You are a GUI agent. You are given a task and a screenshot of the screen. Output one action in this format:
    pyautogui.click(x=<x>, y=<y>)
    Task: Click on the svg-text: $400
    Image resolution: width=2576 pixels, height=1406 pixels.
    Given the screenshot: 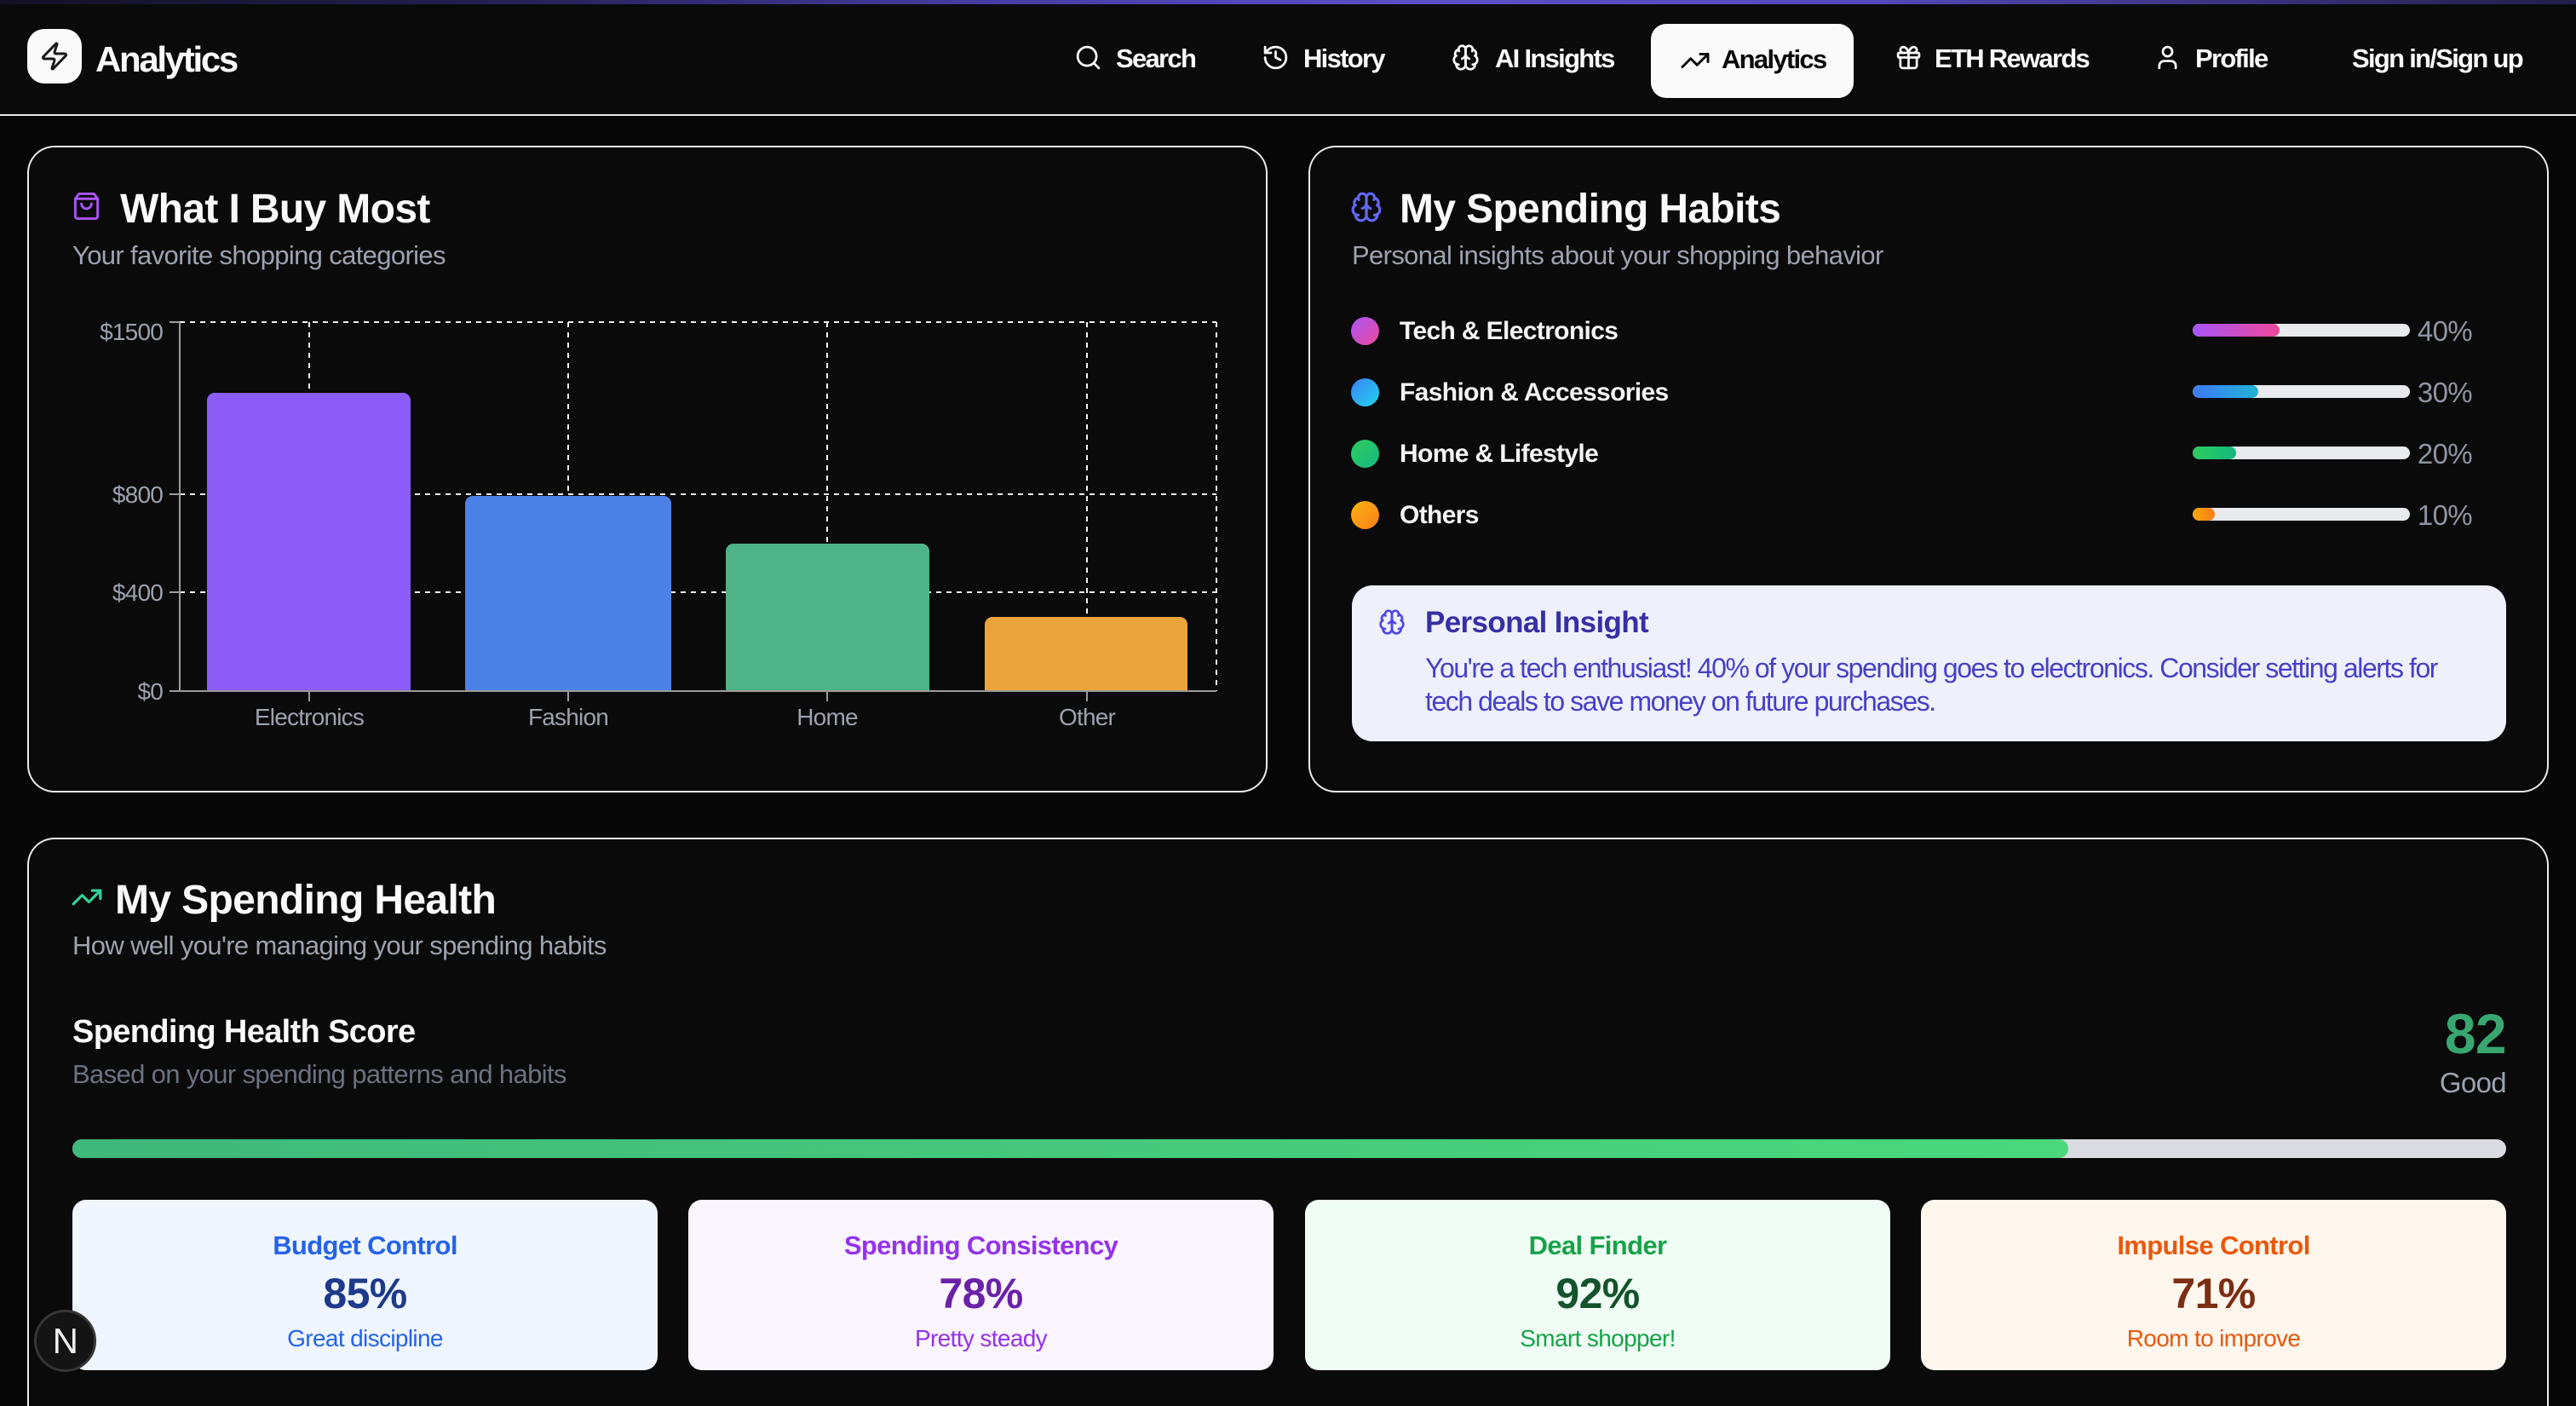 What is the action you would take?
    pyautogui.click(x=137, y=592)
    